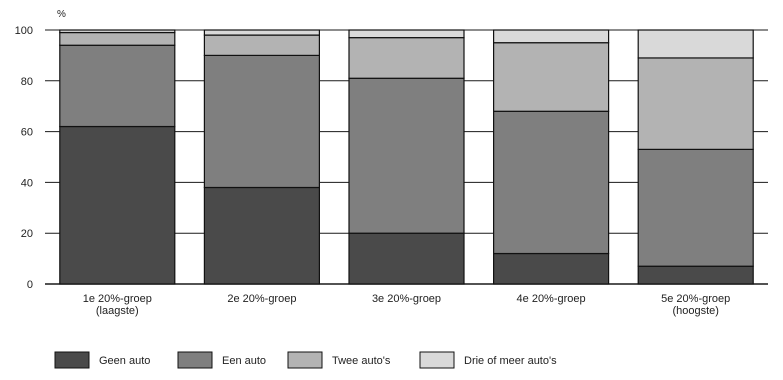 The image size is (783, 380). I want to click on y-tick-label: 60, so click(27, 133).